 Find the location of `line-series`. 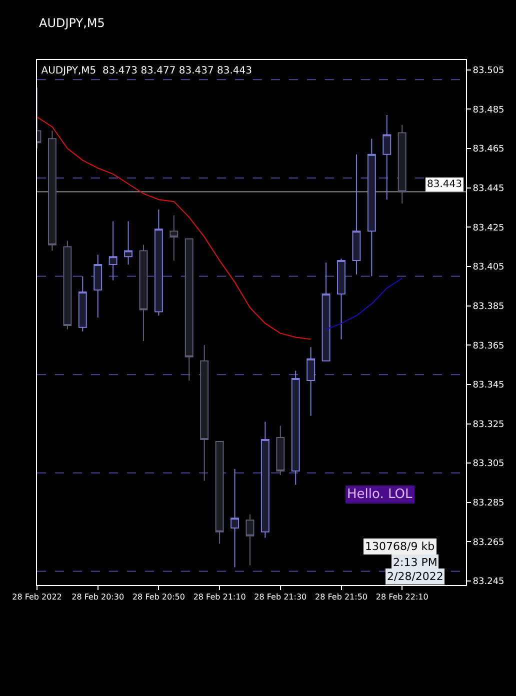

line-series is located at coordinates (364, 304).